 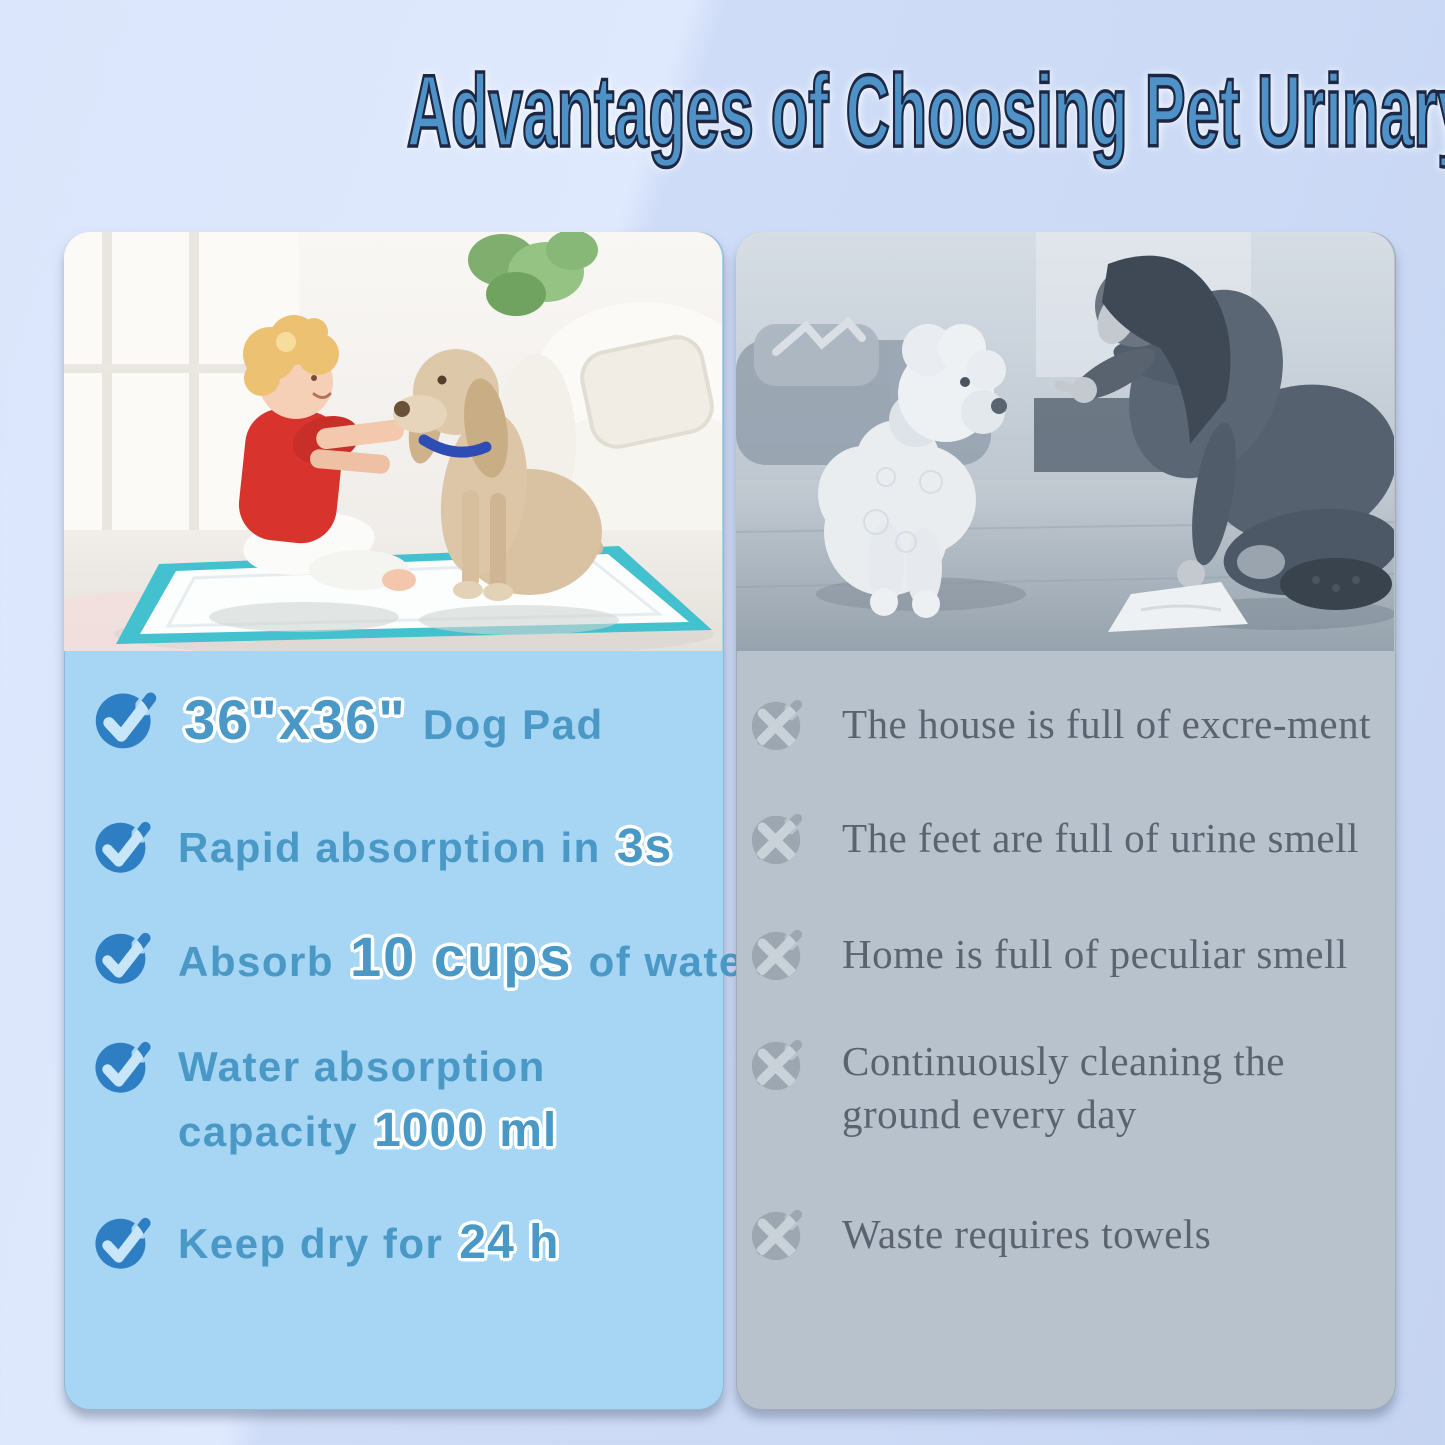 I want to click on plant, so click(x=533, y=274).